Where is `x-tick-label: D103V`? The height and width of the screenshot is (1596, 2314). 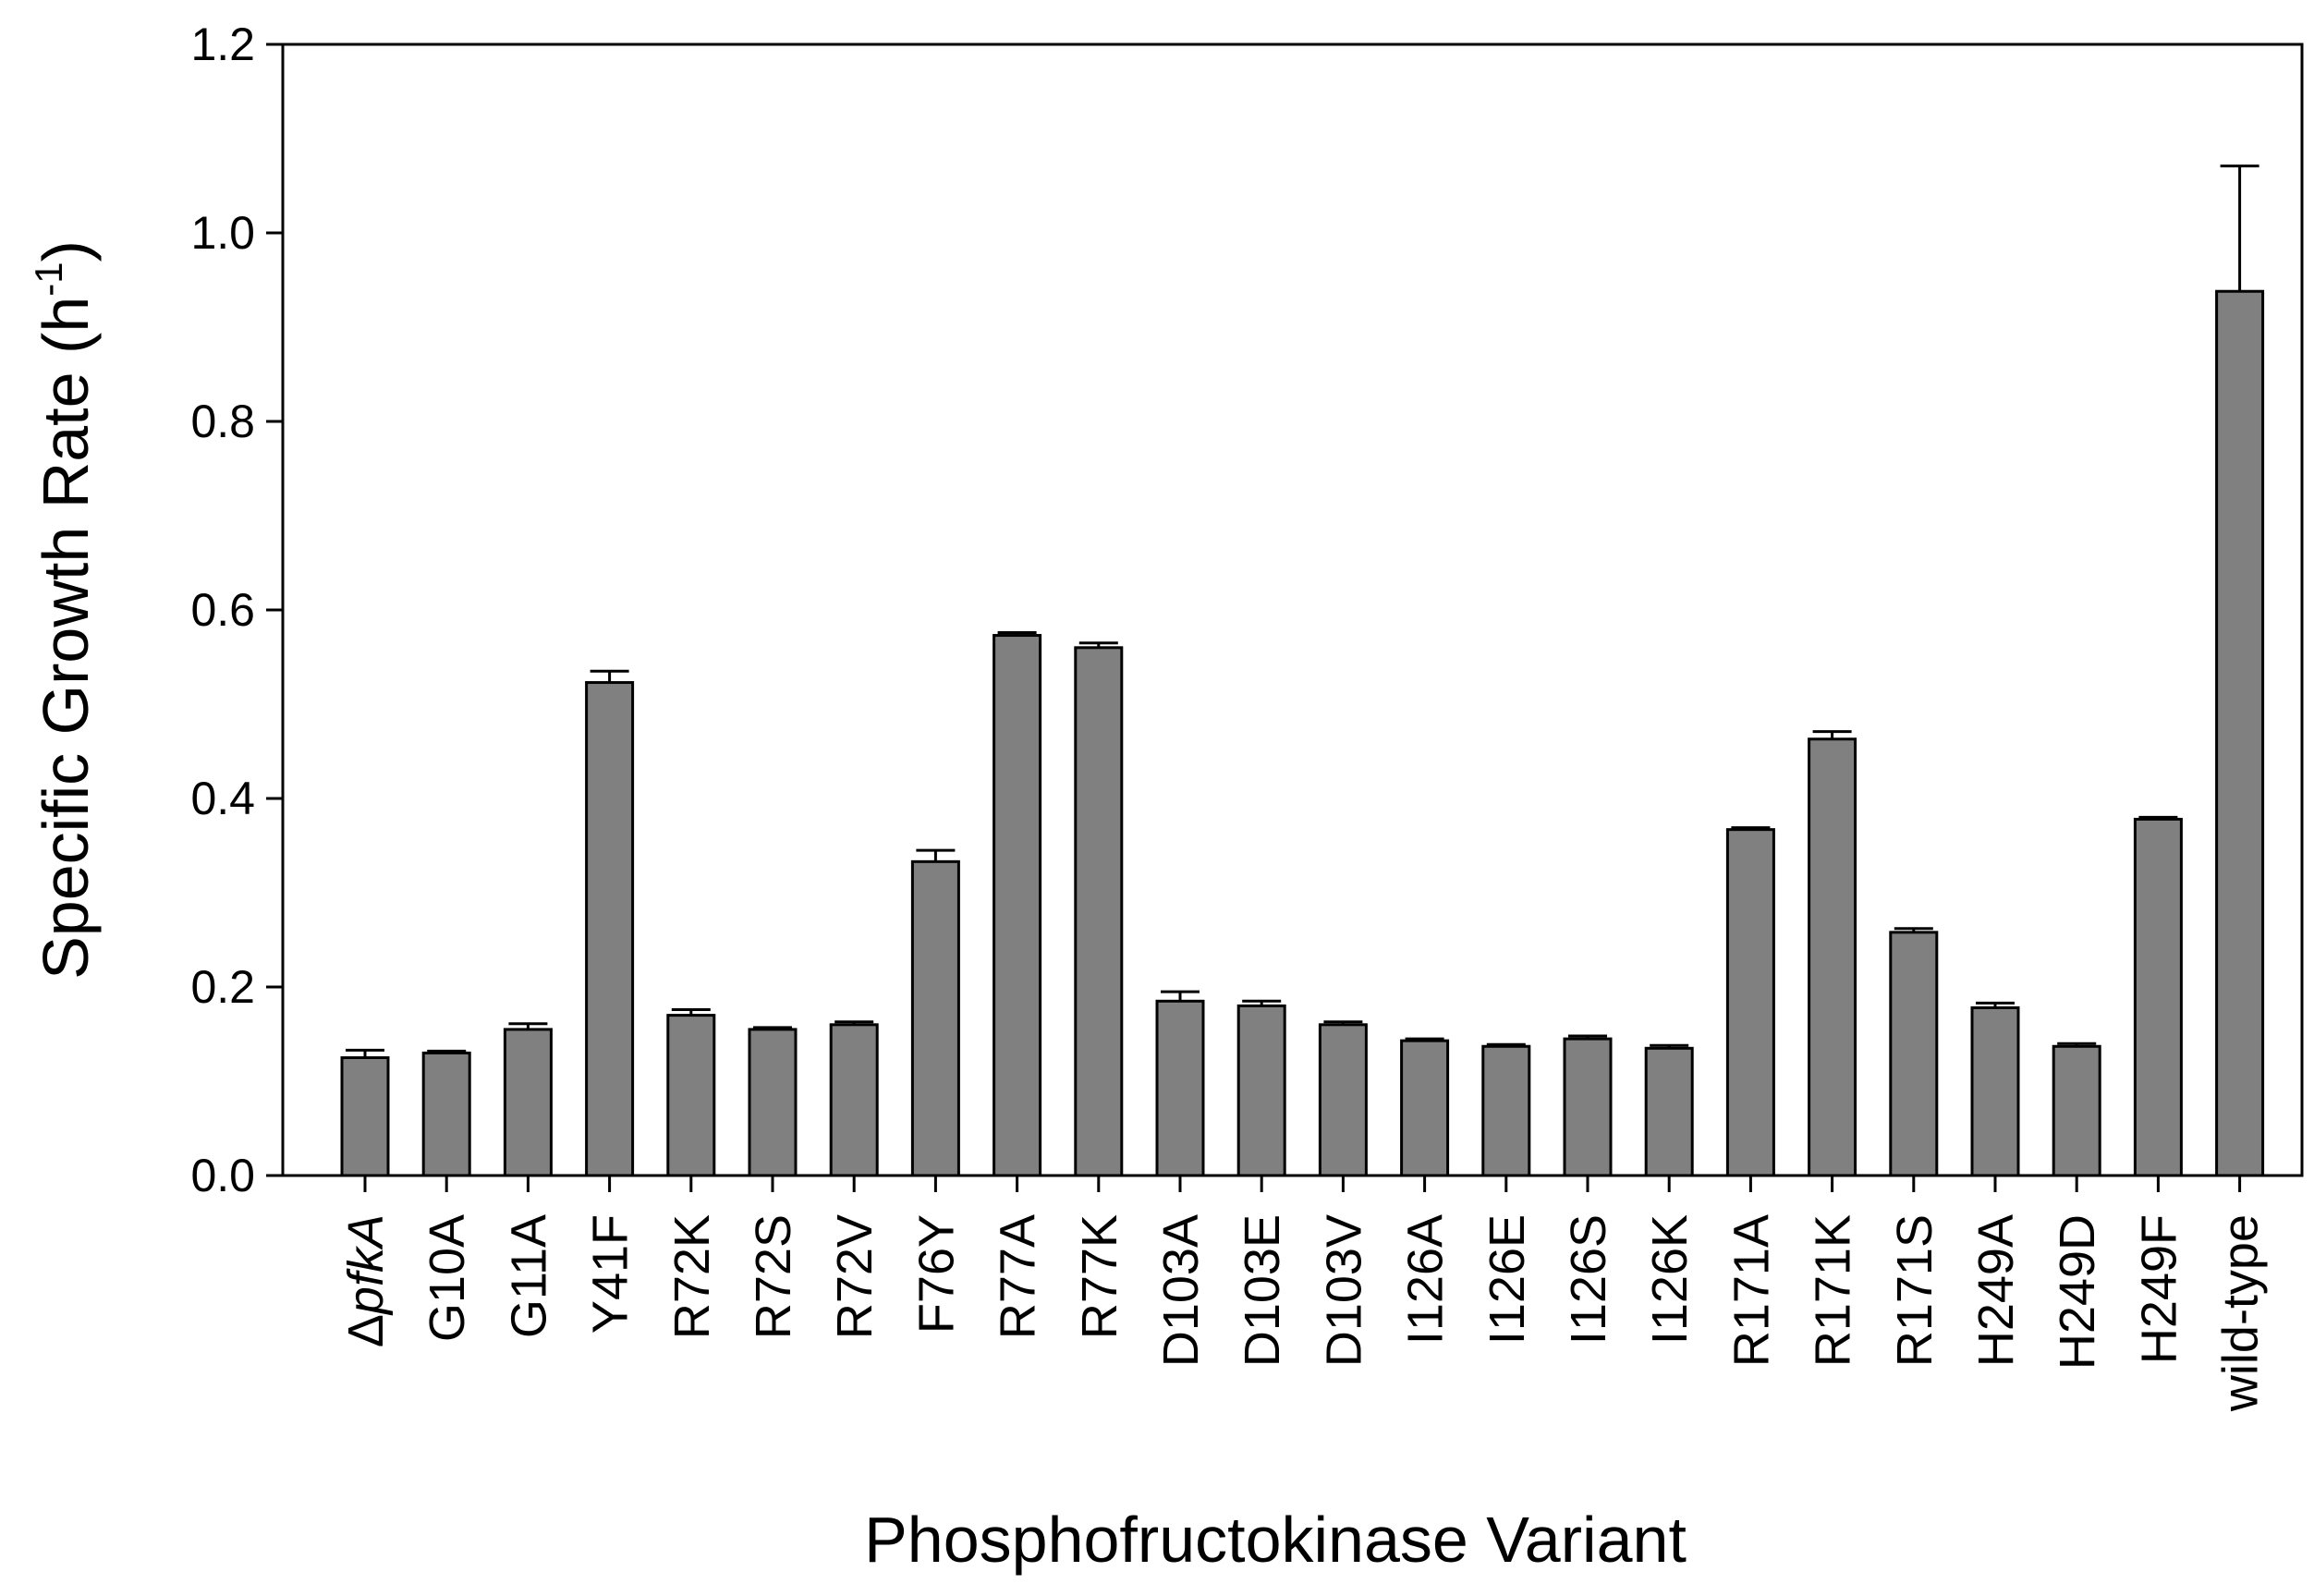
x-tick-label: D103V is located at coordinates (1343, 1290).